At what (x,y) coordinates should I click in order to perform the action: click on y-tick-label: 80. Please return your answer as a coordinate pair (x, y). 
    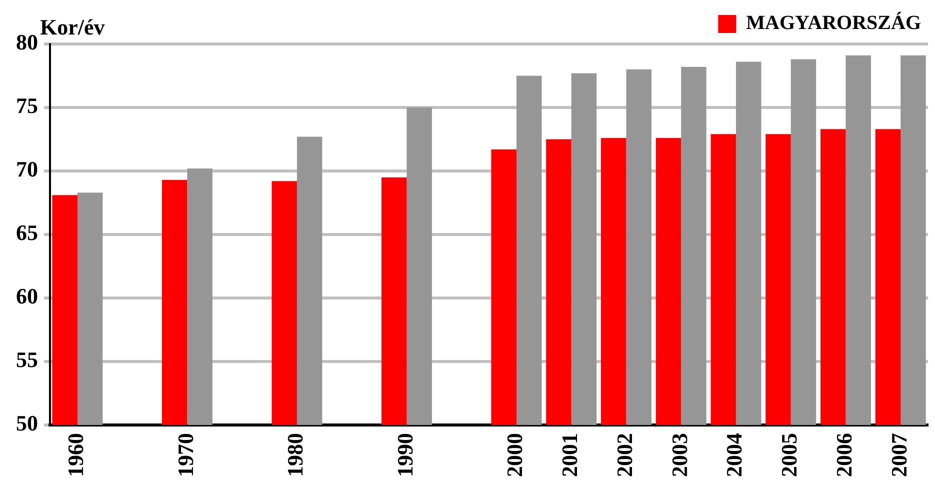
    Looking at the image, I should click on (27, 42).